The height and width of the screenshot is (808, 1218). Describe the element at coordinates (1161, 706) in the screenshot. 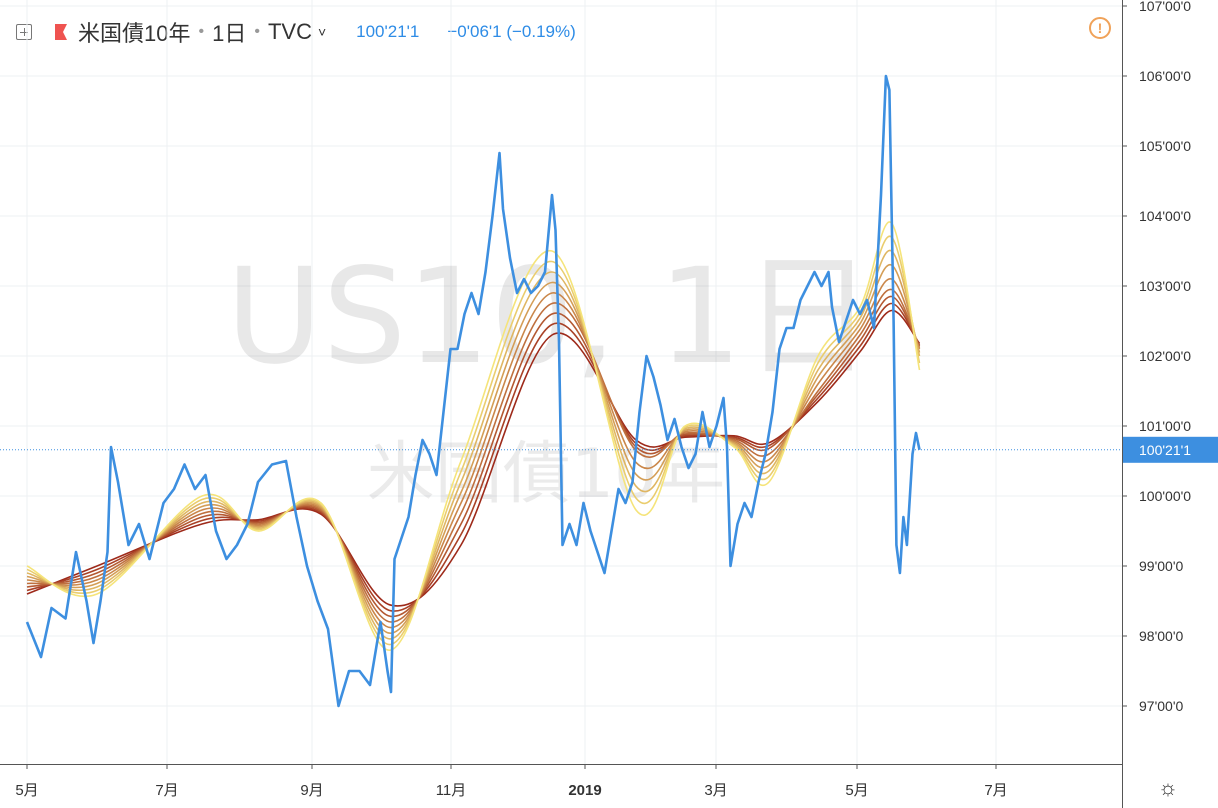

I see `y-axis-tick-label: 97'00'0` at that location.